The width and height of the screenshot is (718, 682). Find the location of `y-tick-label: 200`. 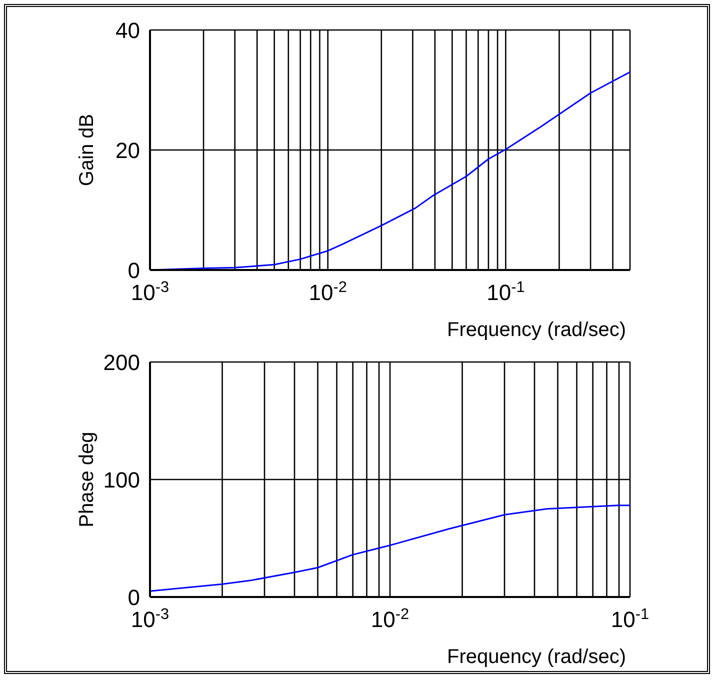

y-tick-label: 200 is located at coordinates (121, 362).